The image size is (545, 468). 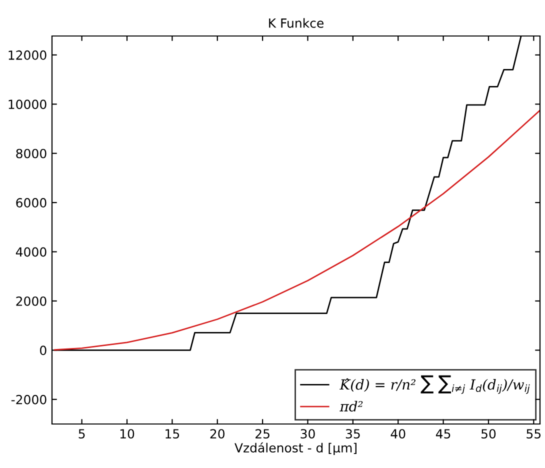 I want to click on x-tick-label: 50, so click(x=489, y=434).